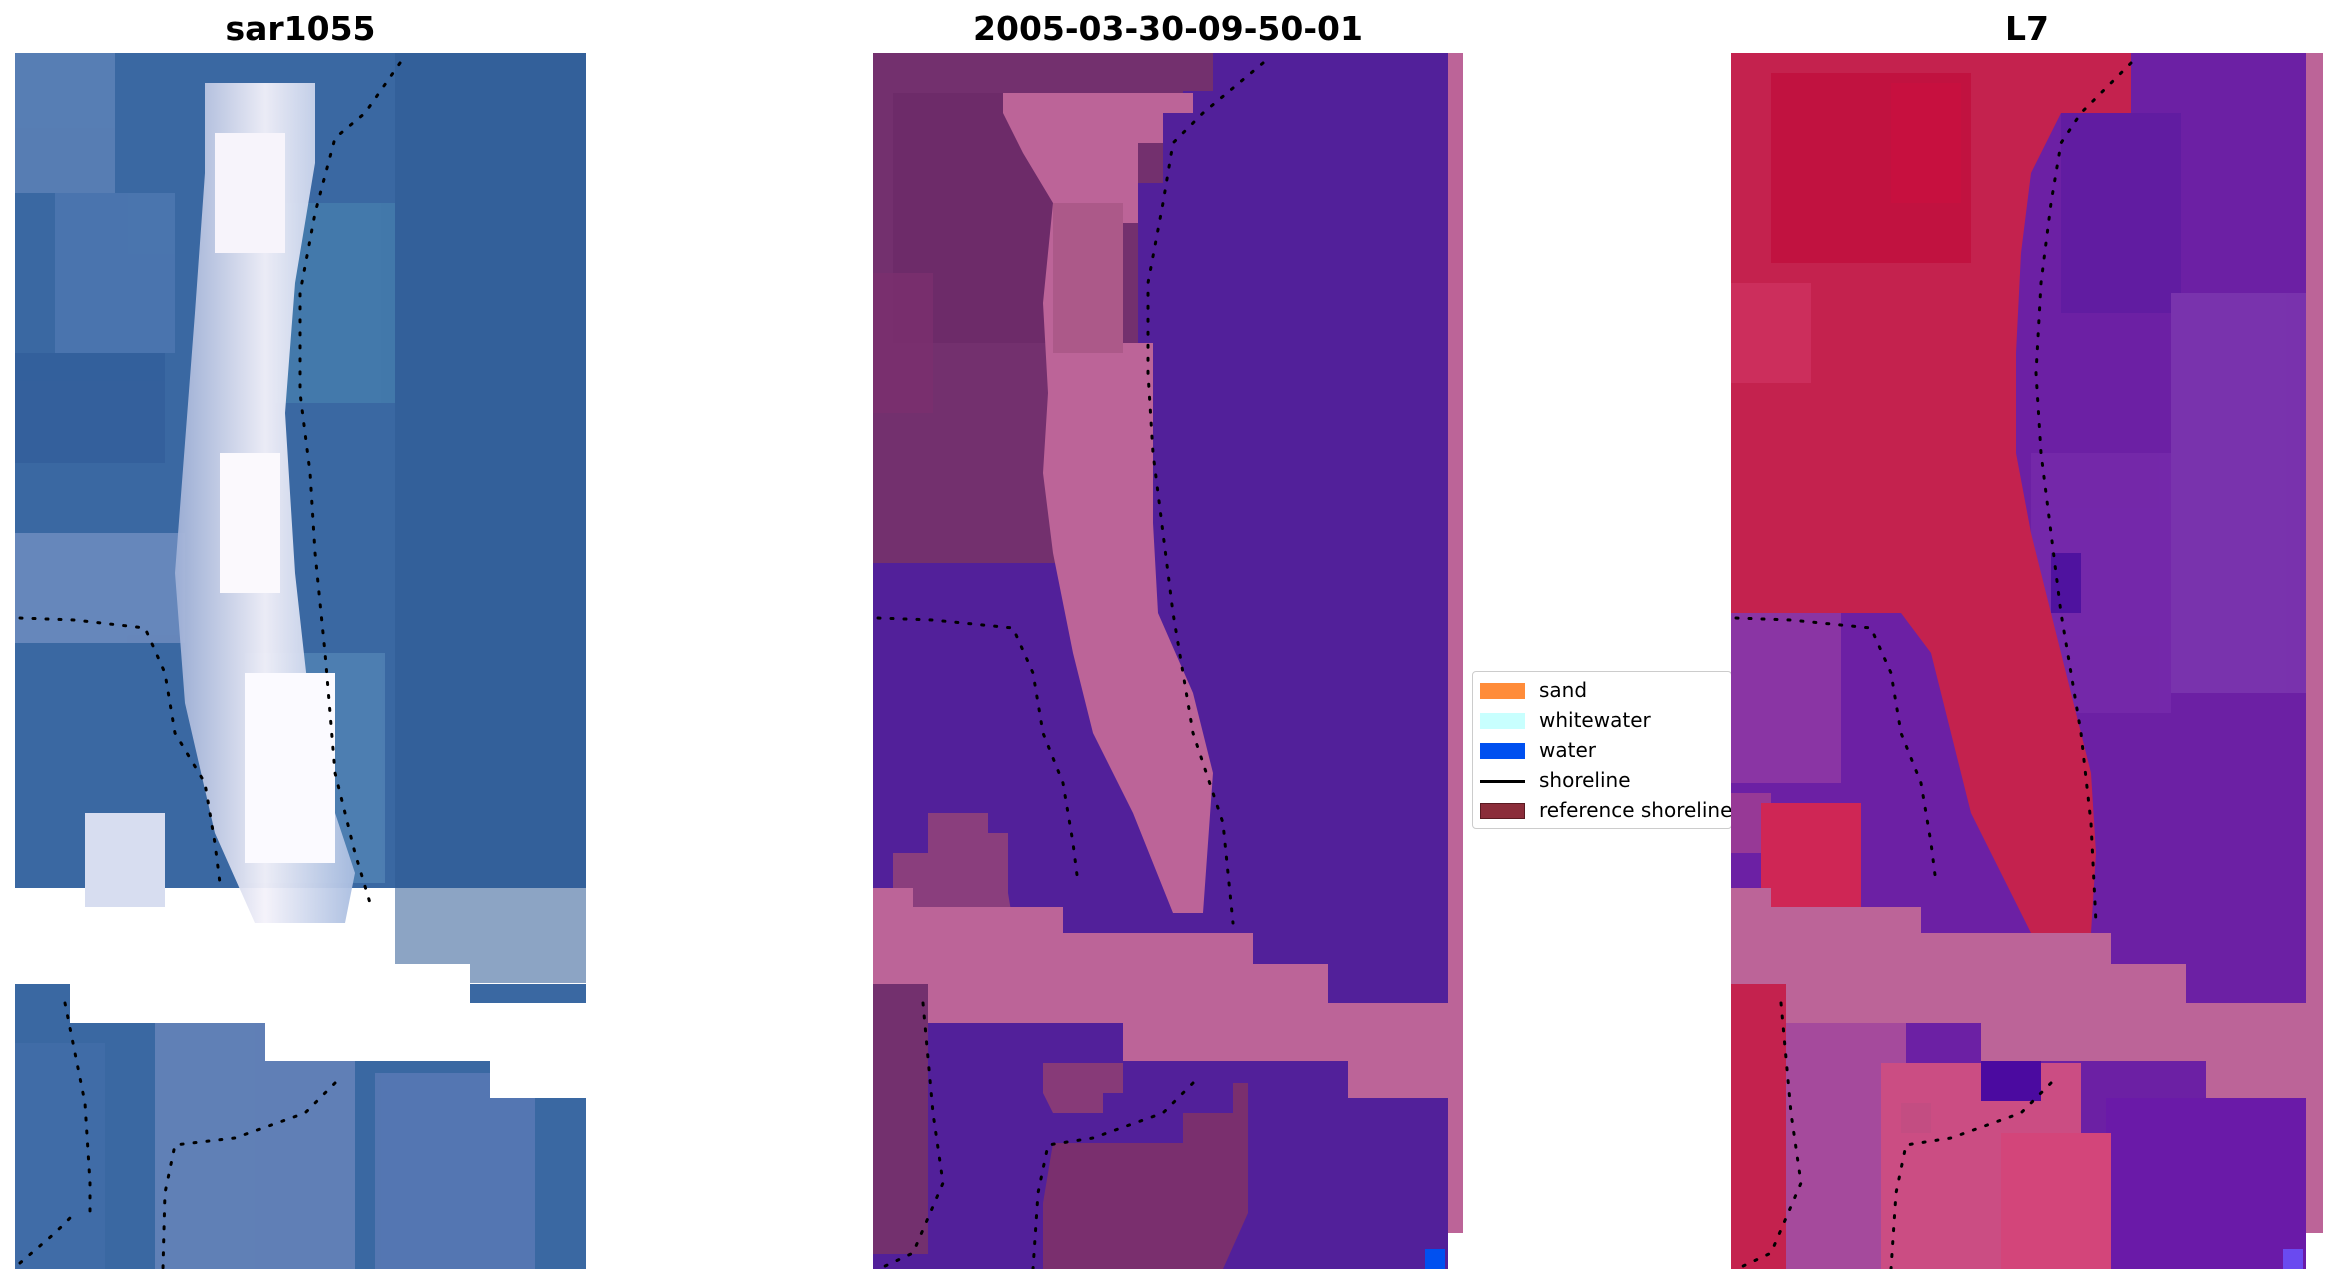  Describe the element at coordinates (2027, 28) in the screenshot. I see `panel-title-index: L7` at that location.